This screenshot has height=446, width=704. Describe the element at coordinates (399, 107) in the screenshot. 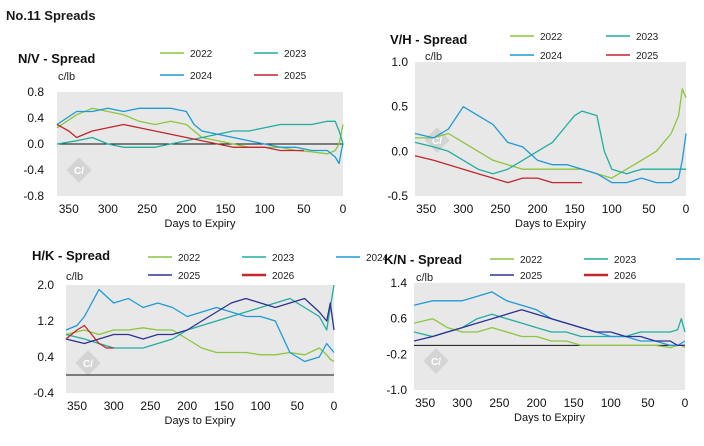

I see `vh-ytick-label: 0.5` at that location.